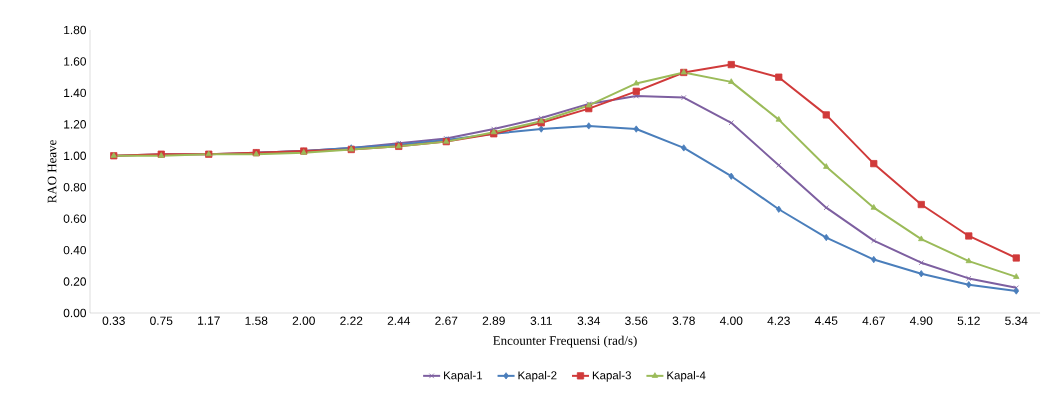  What do you see at coordinates (778, 320) in the screenshot?
I see `x-tick-label: 4.23` at bounding box center [778, 320].